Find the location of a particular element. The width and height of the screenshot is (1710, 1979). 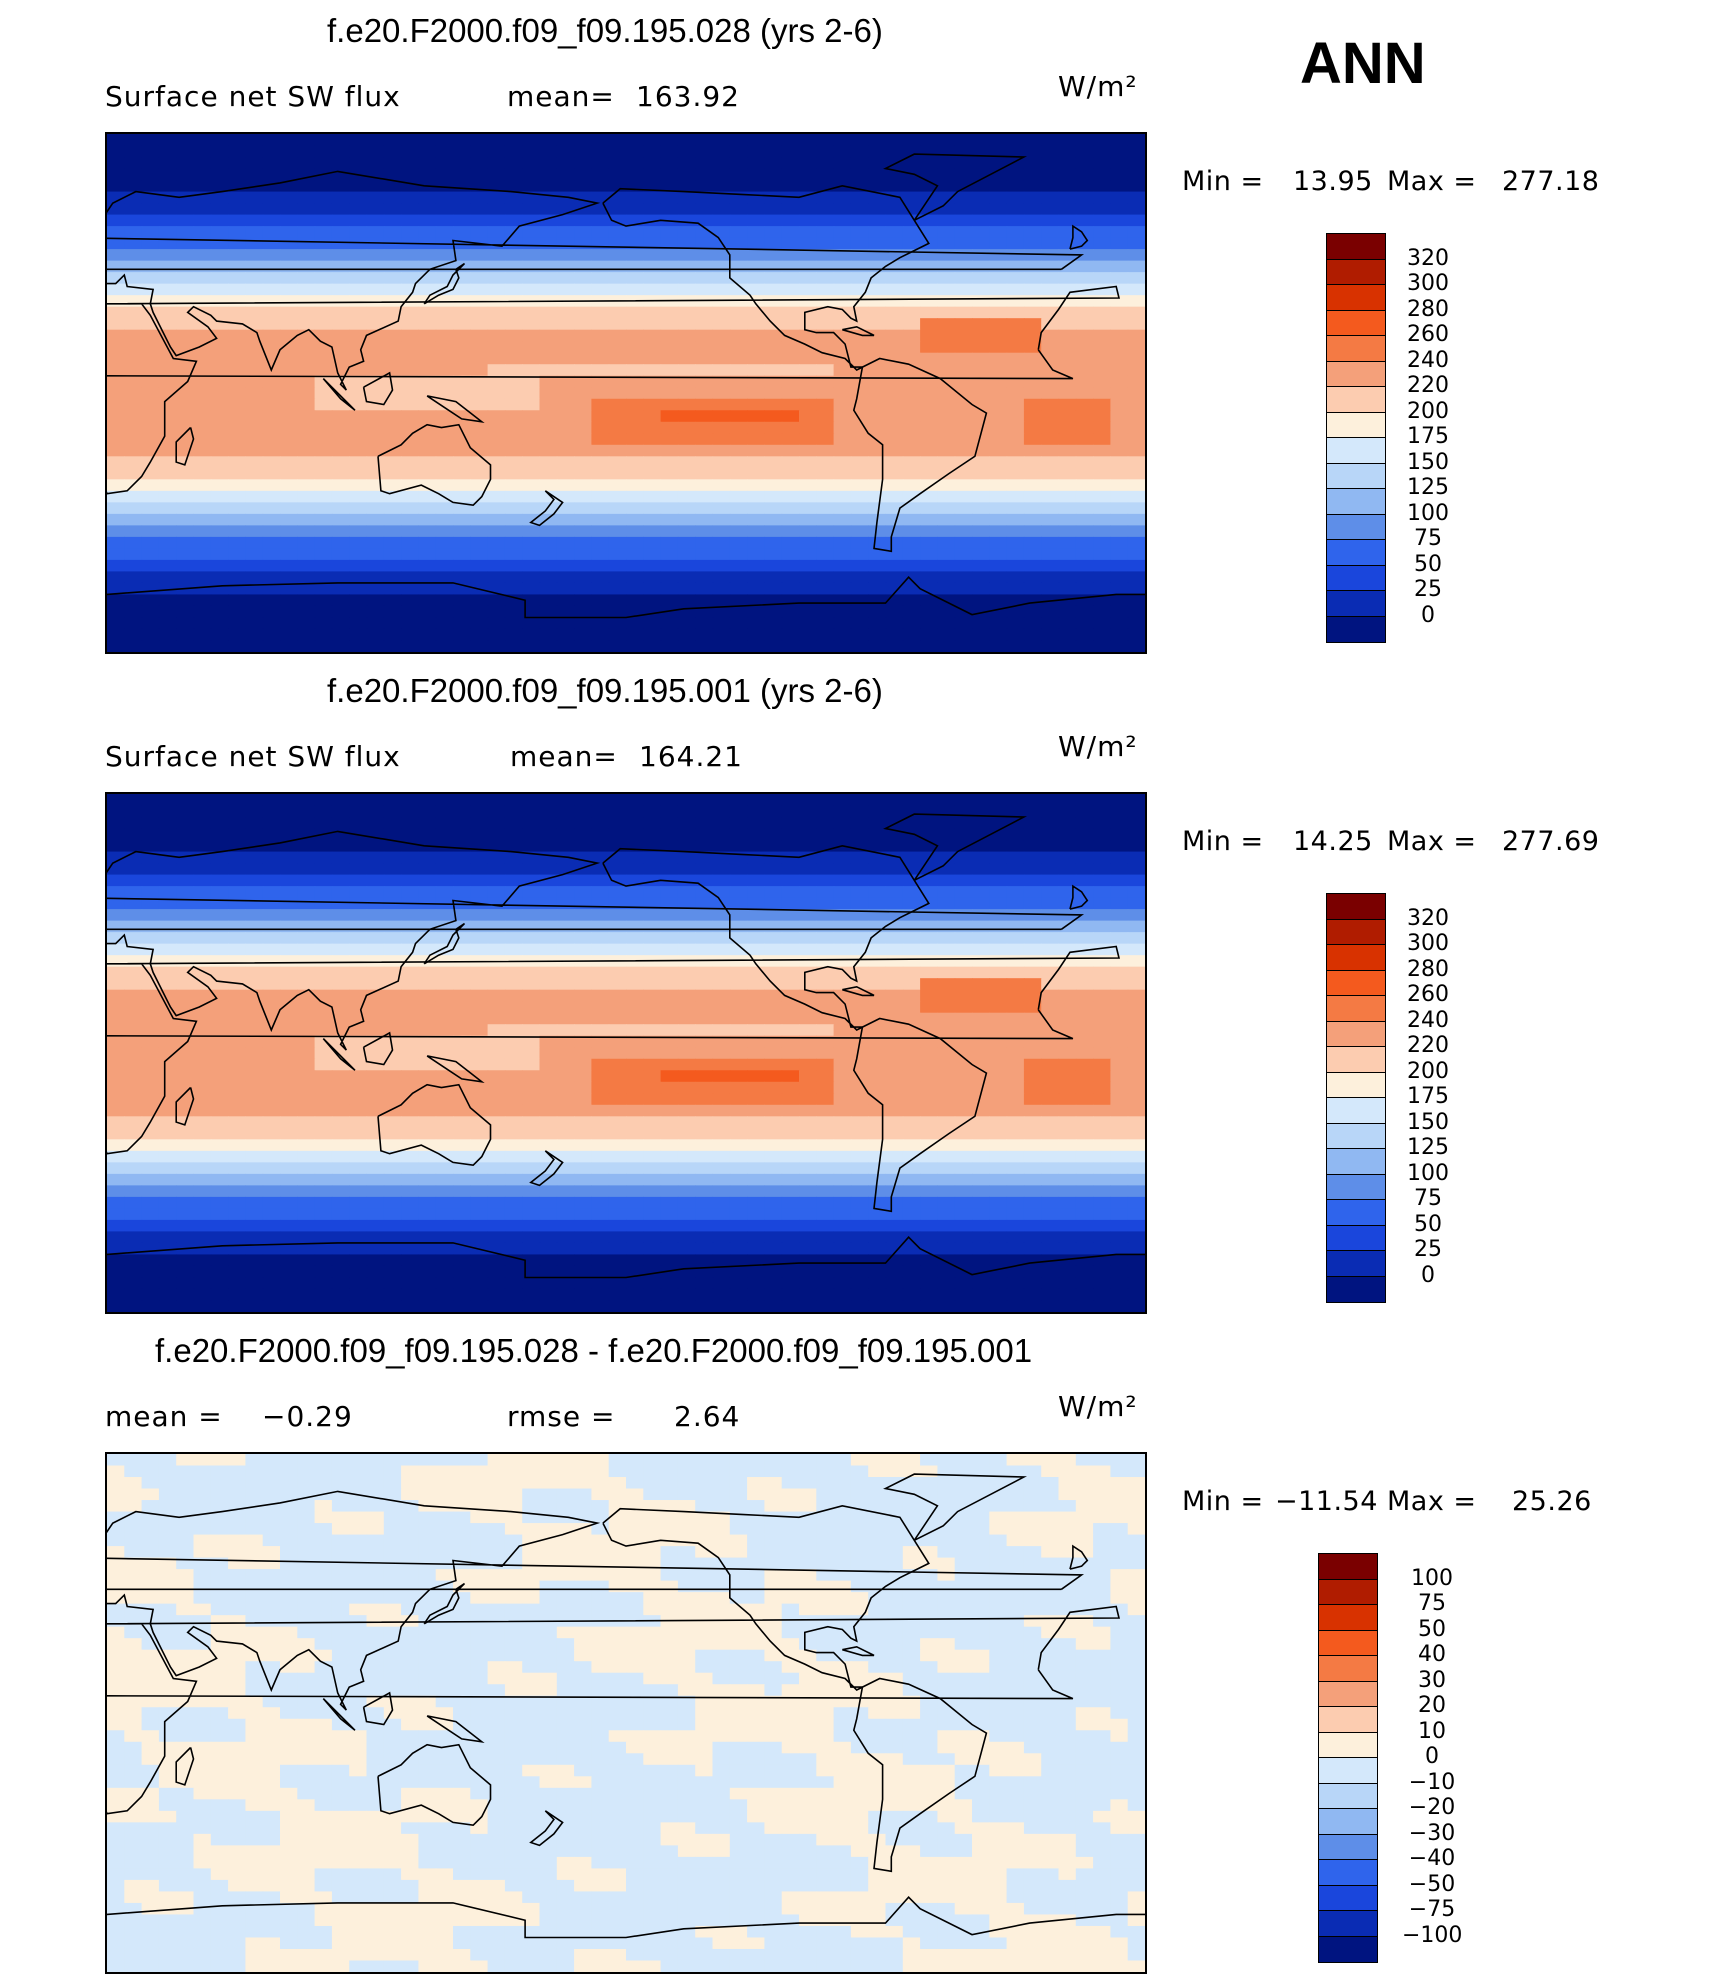

panel3-rmse-value: 2.64 is located at coordinates (707, 1416).